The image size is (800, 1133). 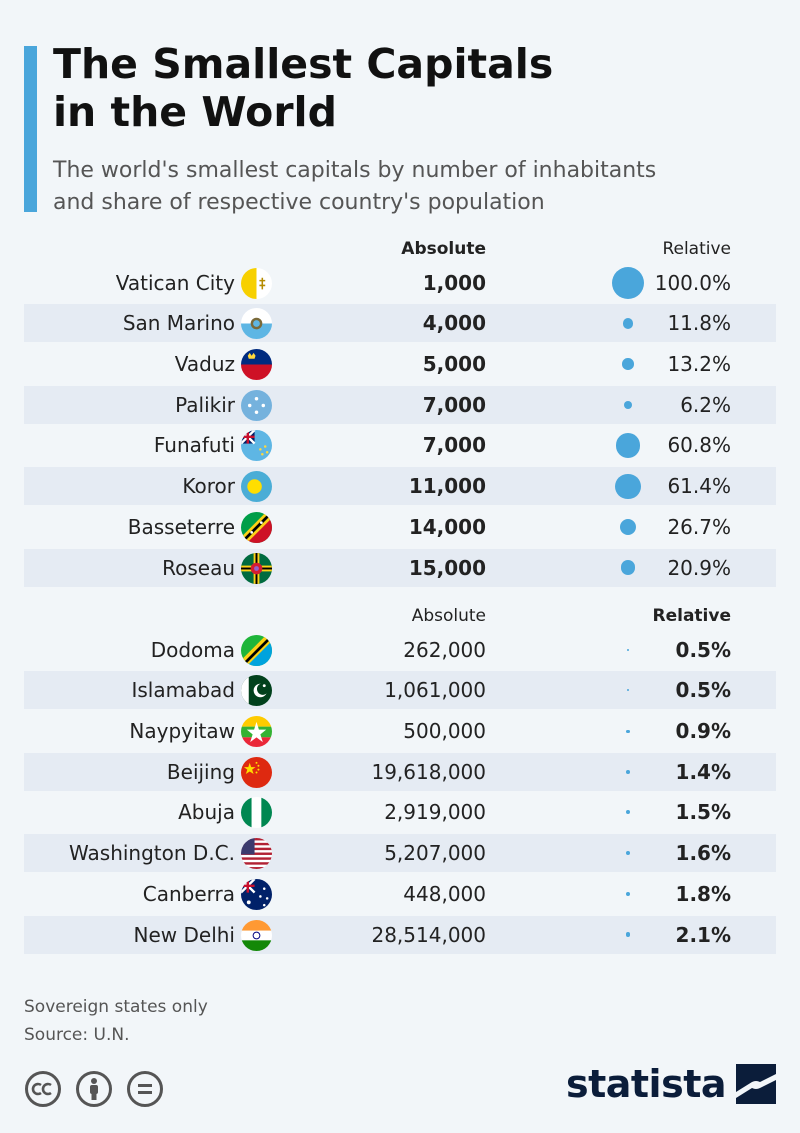 What do you see at coordinates (692, 282) in the screenshot?
I see `relative-value: 100.0%` at bounding box center [692, 282].